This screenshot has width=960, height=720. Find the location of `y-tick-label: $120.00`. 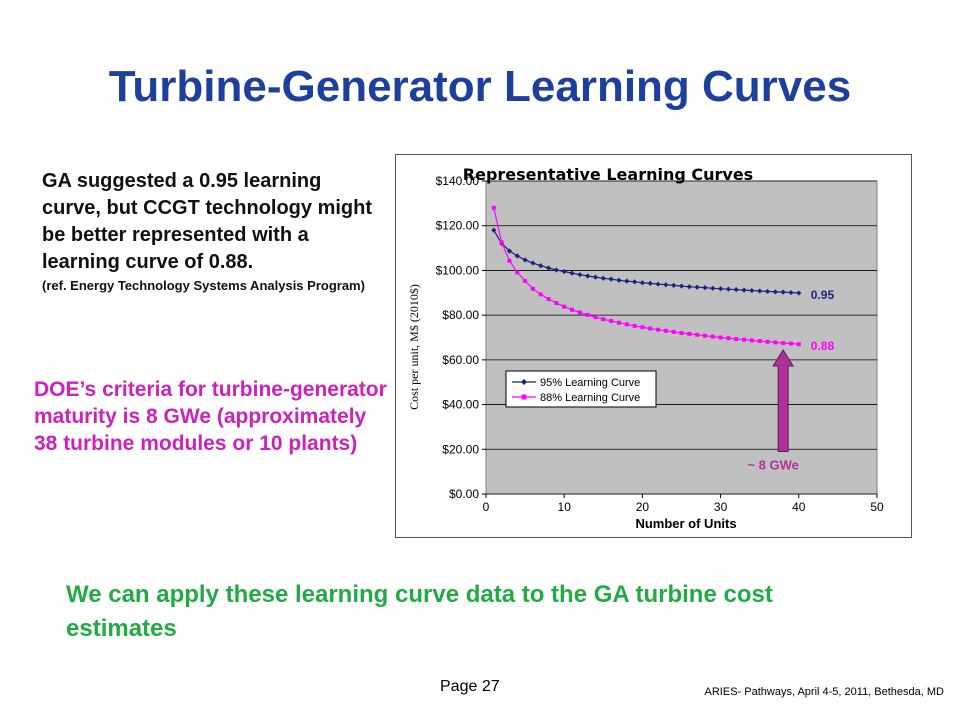

y-tick-label: $120.00 is located at coordinates (458, 226).